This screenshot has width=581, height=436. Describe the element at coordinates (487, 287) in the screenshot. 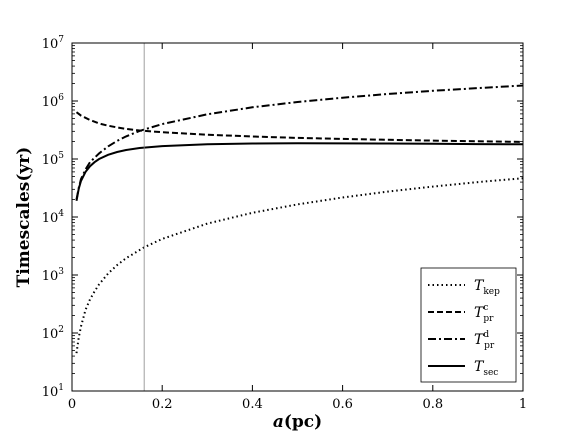

I see `legend-label-0: Tkep` at that location.